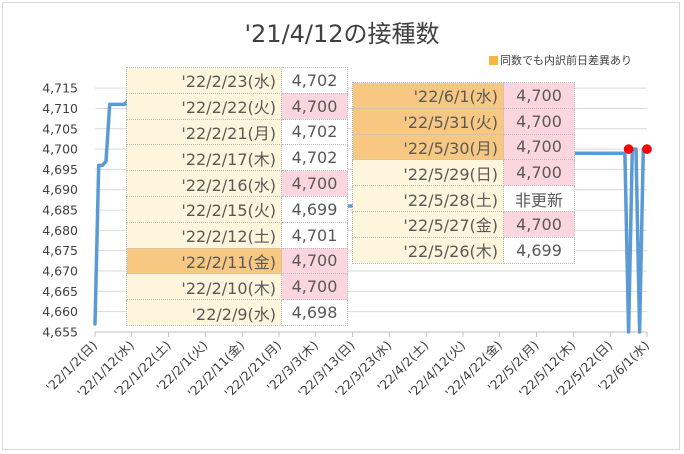 Image resolution: width=684 pixels, height=454 pixels. What do you see at coordinates (60, 332) in the screenshot?
I see `y-tick-label: 4,655` at bounding box center [60, 332].